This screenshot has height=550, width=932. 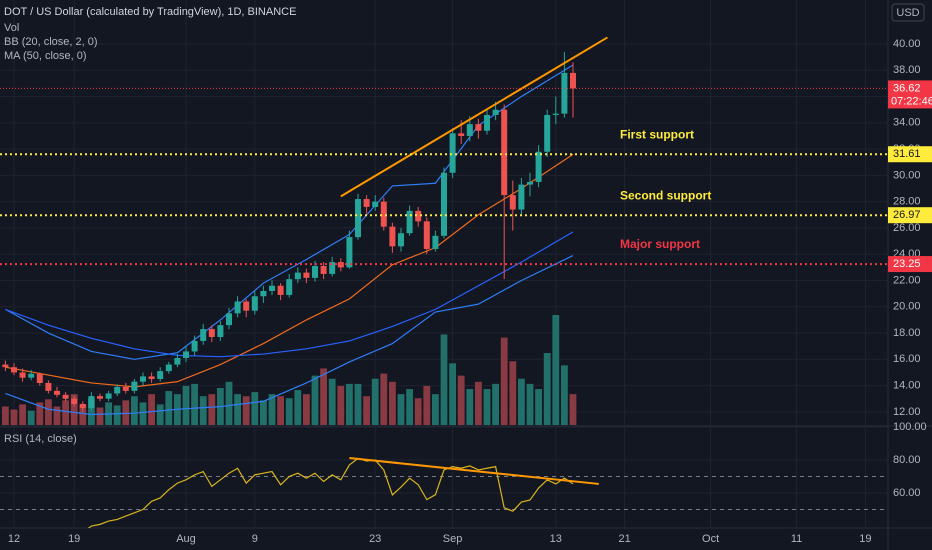 What do you see at coordinates (474, 117) in the screenshot?
I see `trendline` at bounding box center [474, 117].